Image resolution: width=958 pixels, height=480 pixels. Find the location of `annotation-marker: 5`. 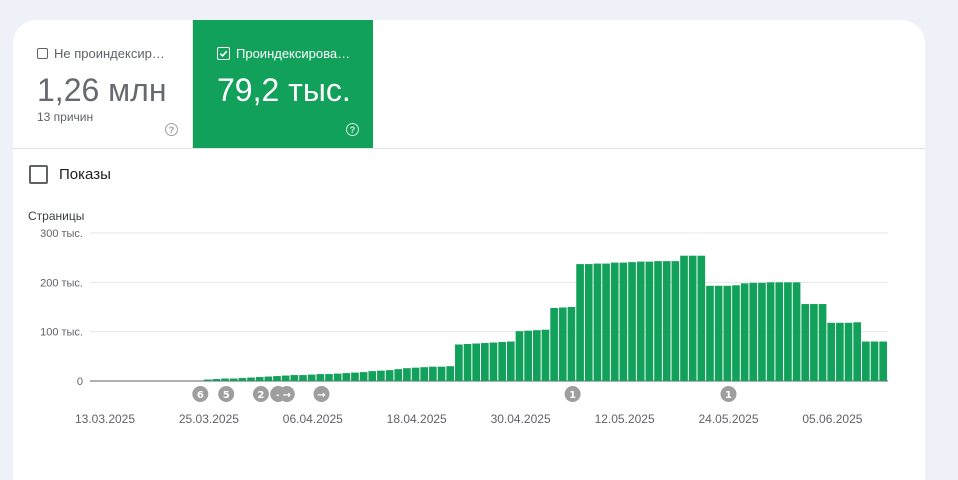

annotation-marker: 5 is located at coordinates (226, 394).